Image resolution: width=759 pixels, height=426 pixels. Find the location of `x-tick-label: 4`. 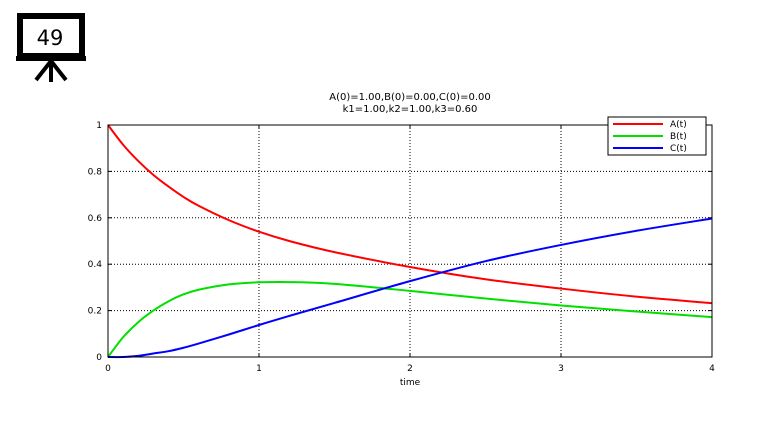

x-tick-label: 4 is located at coordinates (712, 369).